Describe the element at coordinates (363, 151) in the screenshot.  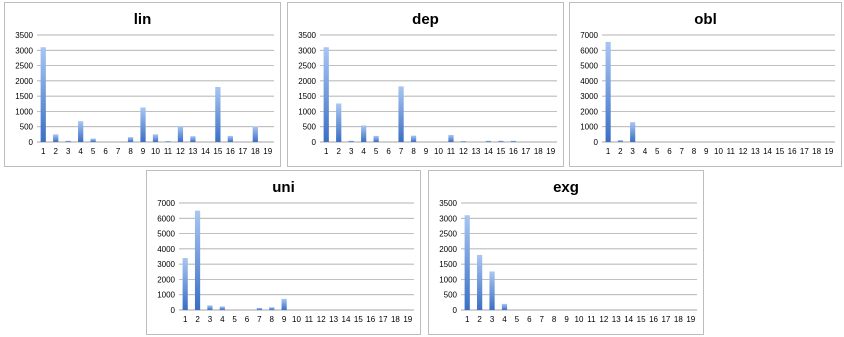
I see `x-tick-label: 4` at that location.